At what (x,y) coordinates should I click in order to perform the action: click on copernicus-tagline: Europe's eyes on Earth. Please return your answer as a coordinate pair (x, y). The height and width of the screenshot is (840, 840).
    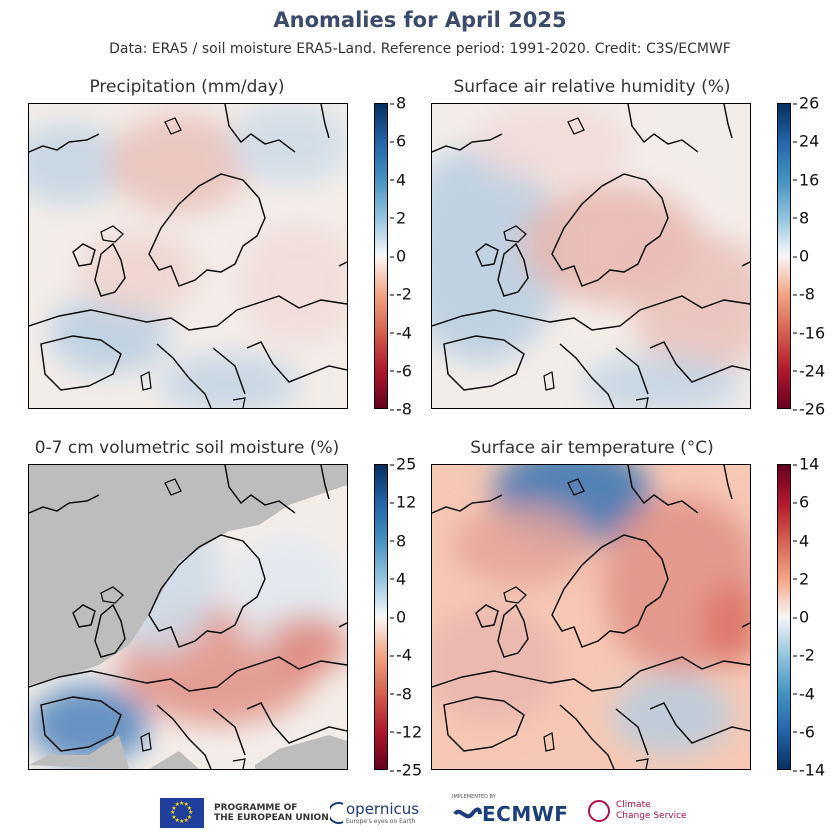
    Looking at the image, I should click on (381, 821).